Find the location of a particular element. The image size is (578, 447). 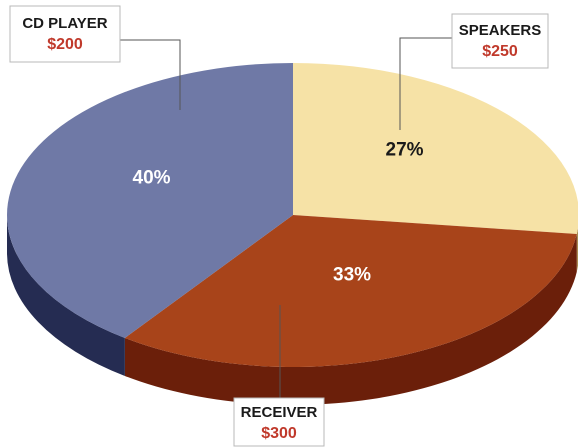

value-label: 40% is located at coordinates (152, 178).